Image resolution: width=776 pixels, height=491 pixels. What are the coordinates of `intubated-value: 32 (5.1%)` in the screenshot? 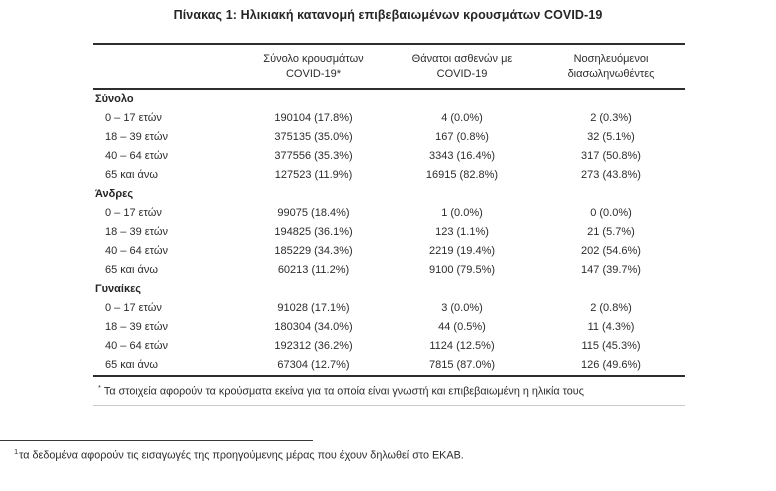 It's located at (611, 137).